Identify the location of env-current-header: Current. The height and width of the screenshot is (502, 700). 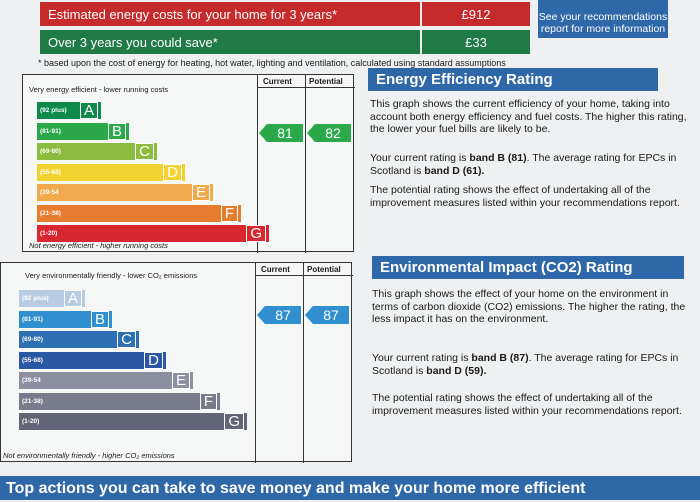
(275, 269).